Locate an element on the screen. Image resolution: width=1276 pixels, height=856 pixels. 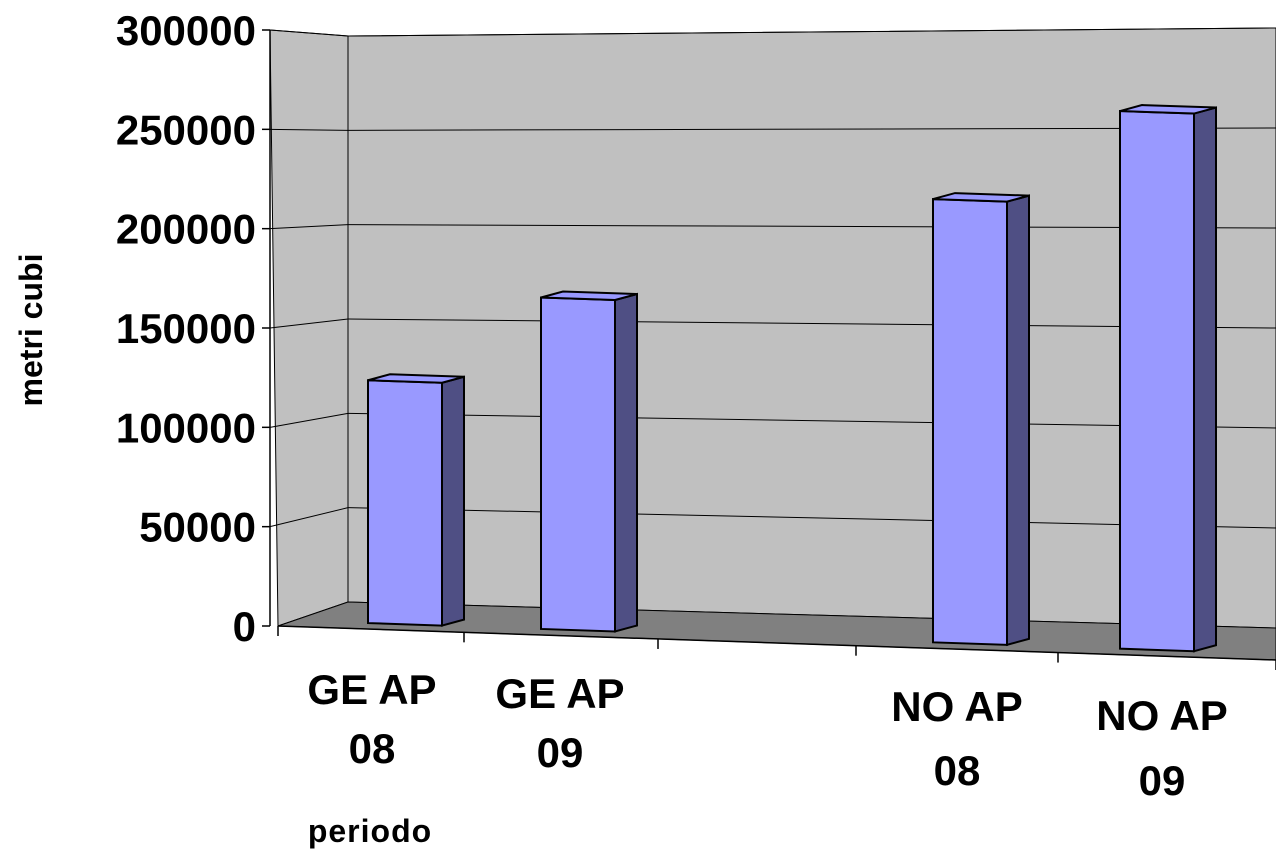
y-tick-label: 300000 is located at coordinates (186, 30).